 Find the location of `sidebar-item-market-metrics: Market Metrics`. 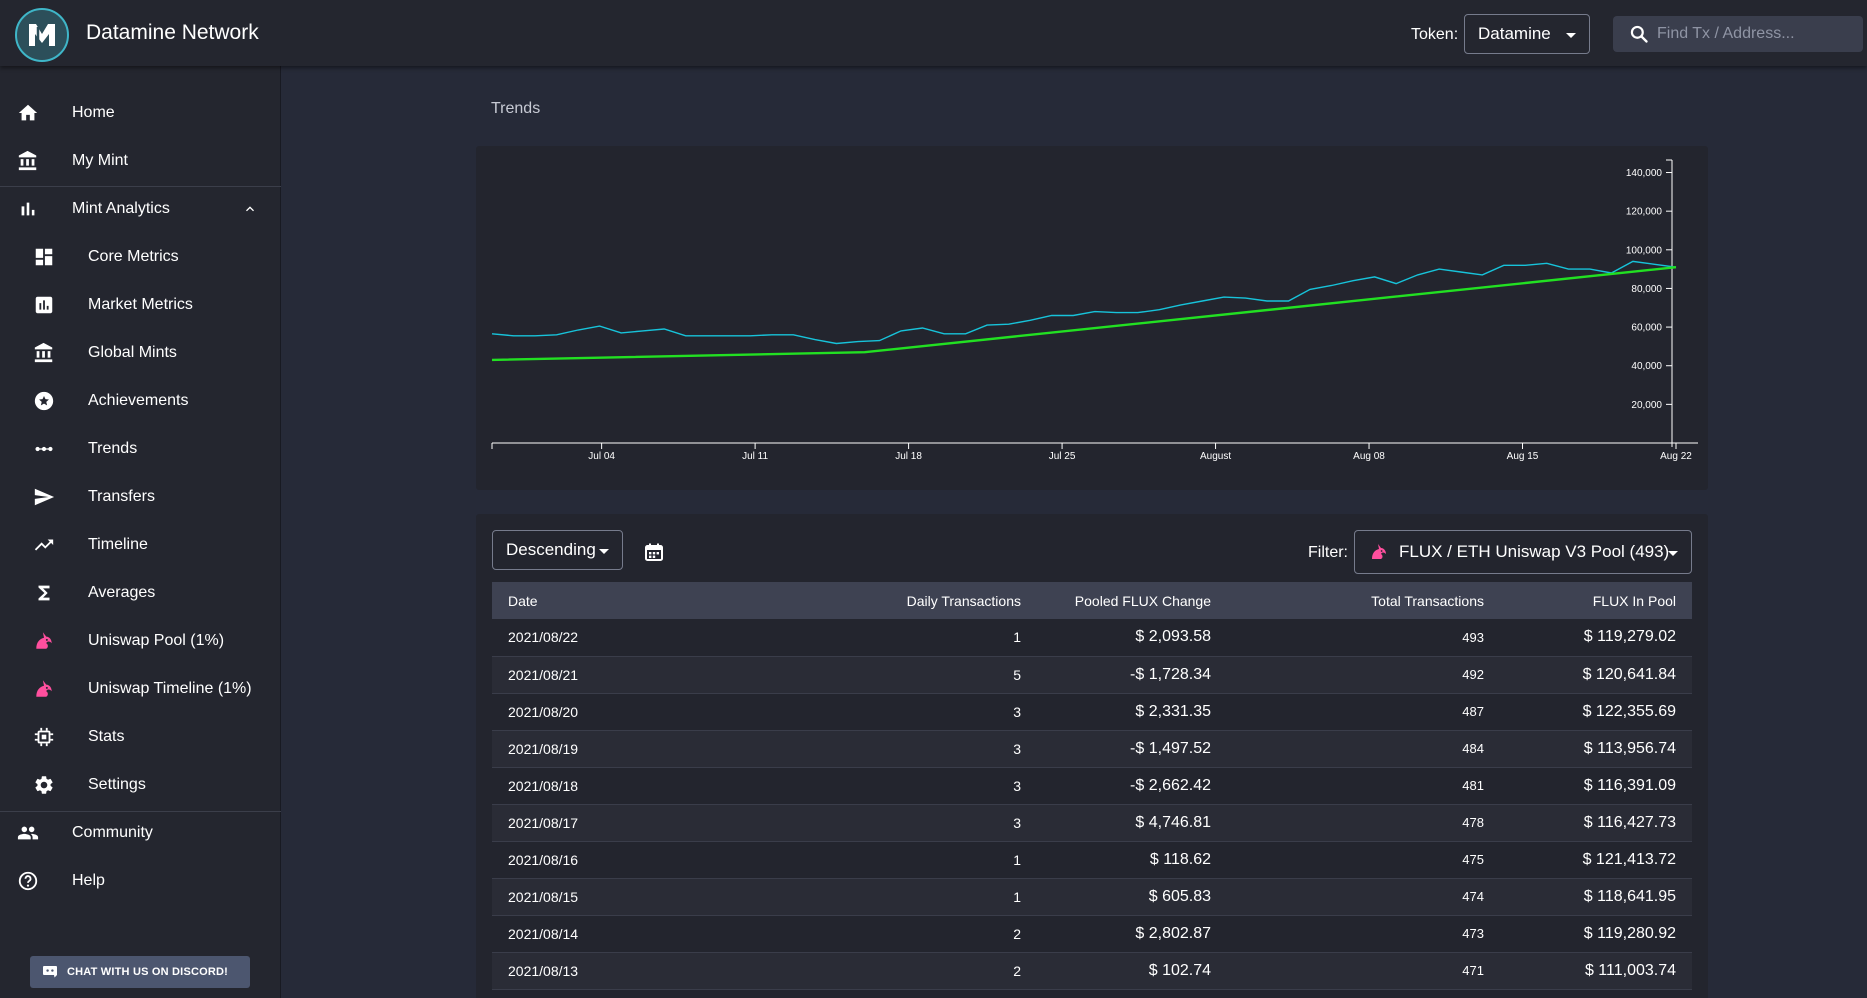

sidebar-item-market-metrics: Market Metrics is located at coordinates (140, 305).